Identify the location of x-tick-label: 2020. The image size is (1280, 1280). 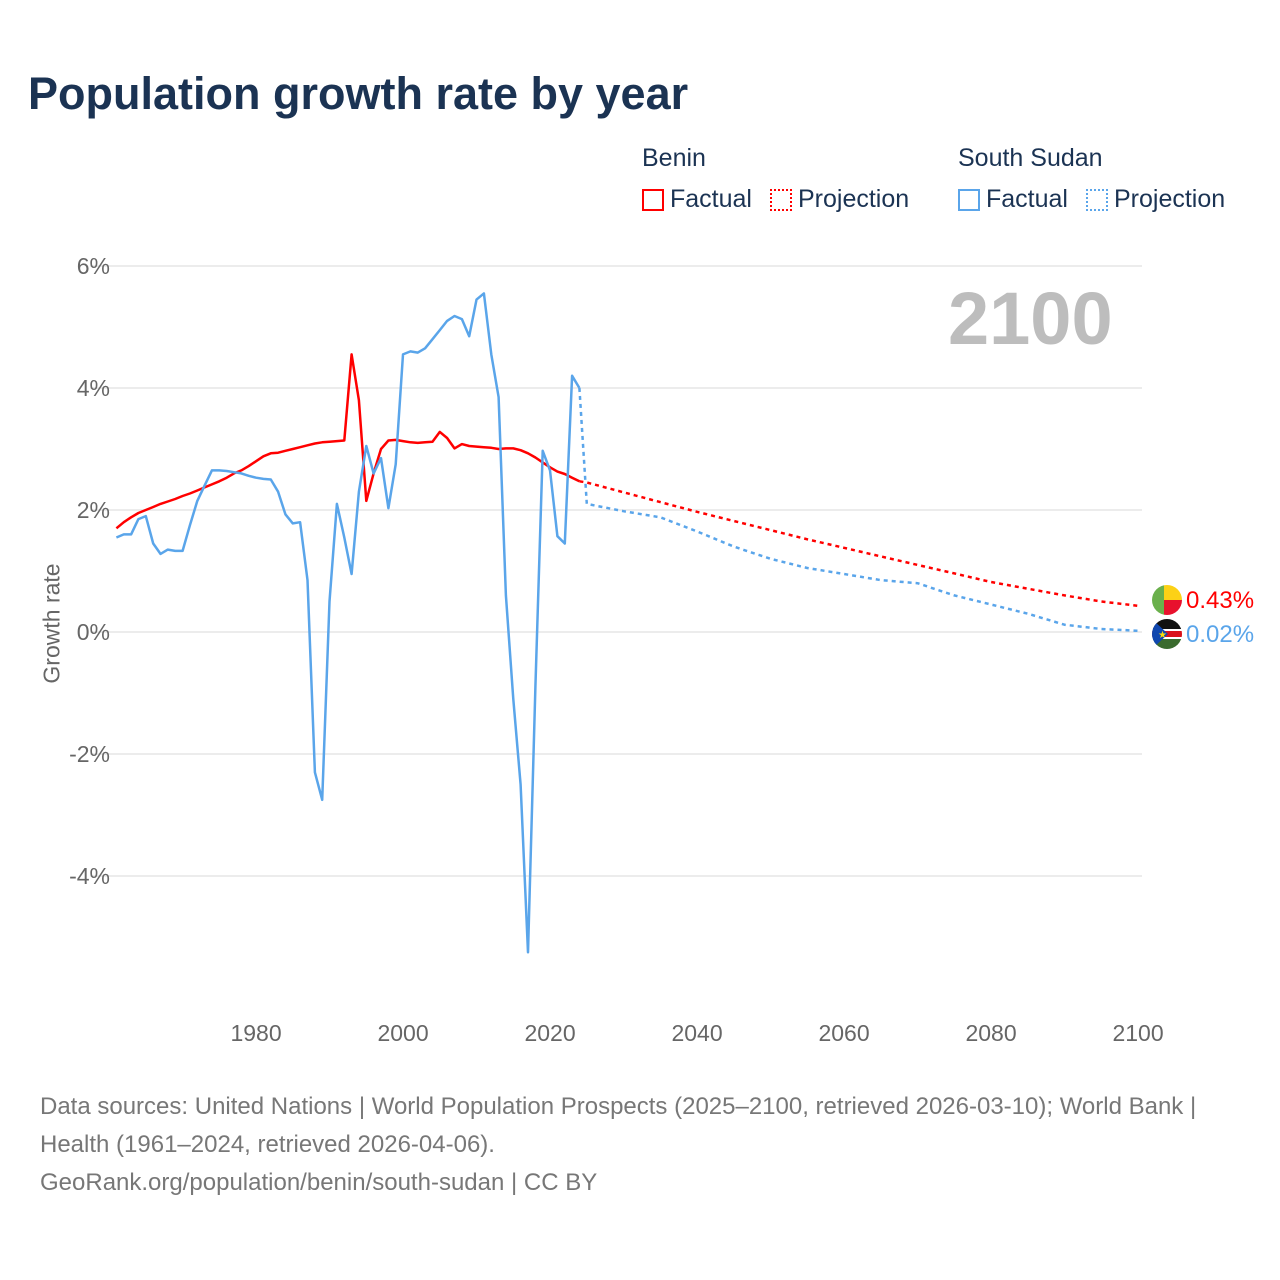
(549, 1033).